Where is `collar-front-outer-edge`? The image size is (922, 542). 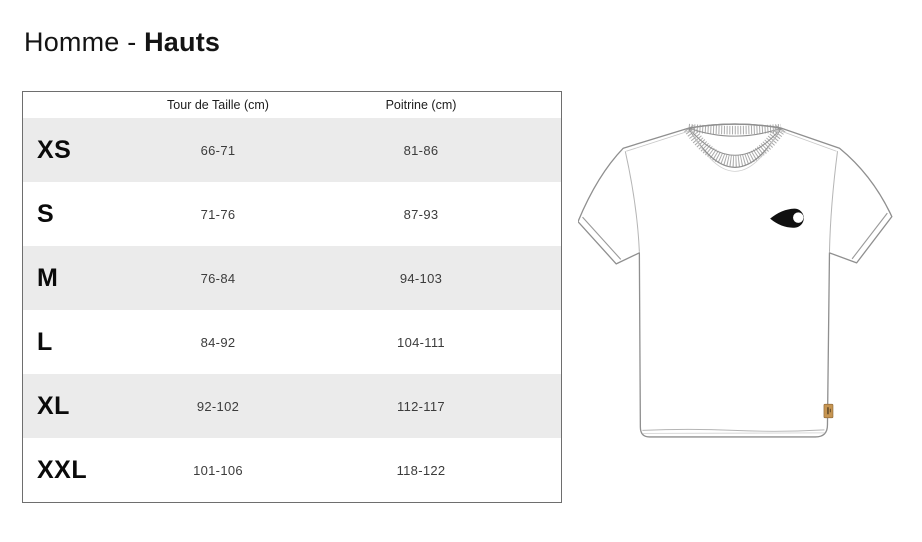 collar-front-outer-edge is located at coordinates (735, 147).